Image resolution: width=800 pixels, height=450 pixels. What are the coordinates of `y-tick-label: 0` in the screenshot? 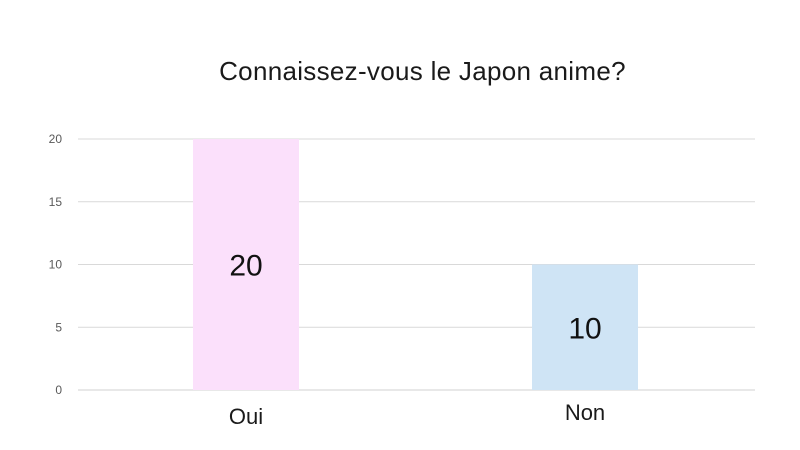 It's located at (58, 390).